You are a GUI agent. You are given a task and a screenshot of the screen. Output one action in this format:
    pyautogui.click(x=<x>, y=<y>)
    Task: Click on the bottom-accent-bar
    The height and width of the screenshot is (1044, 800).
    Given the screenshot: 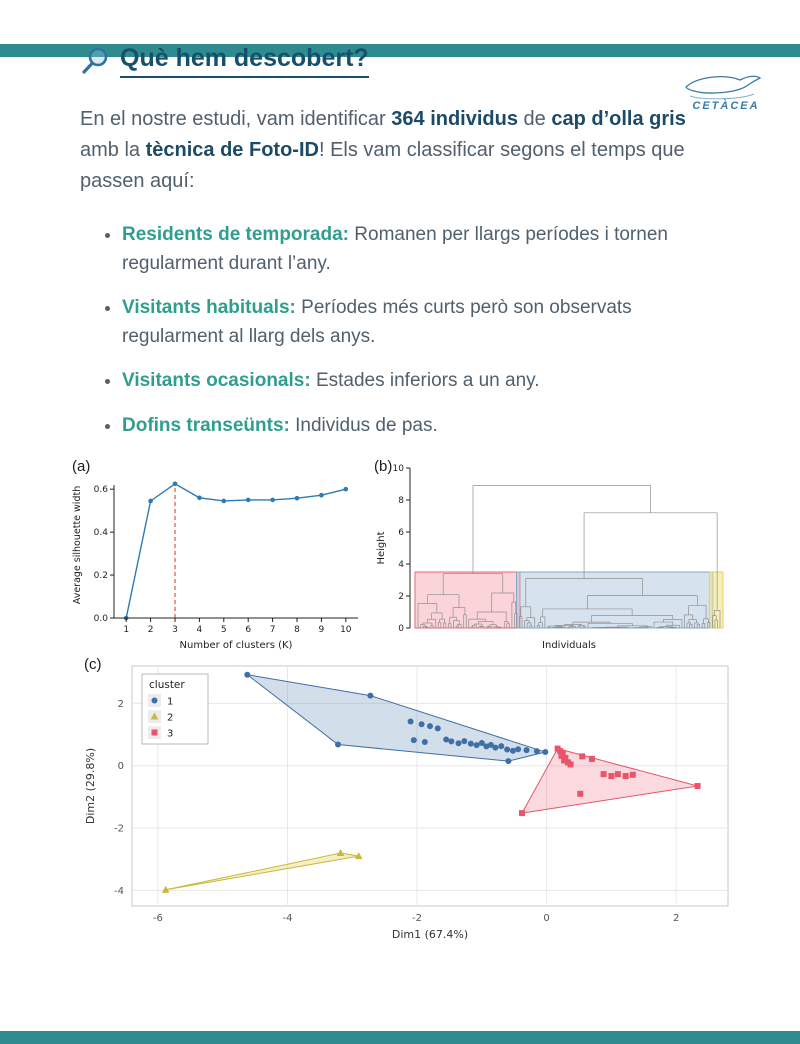 What is the action you would take?
    pyautogui.click(x=400, y=1037)
    